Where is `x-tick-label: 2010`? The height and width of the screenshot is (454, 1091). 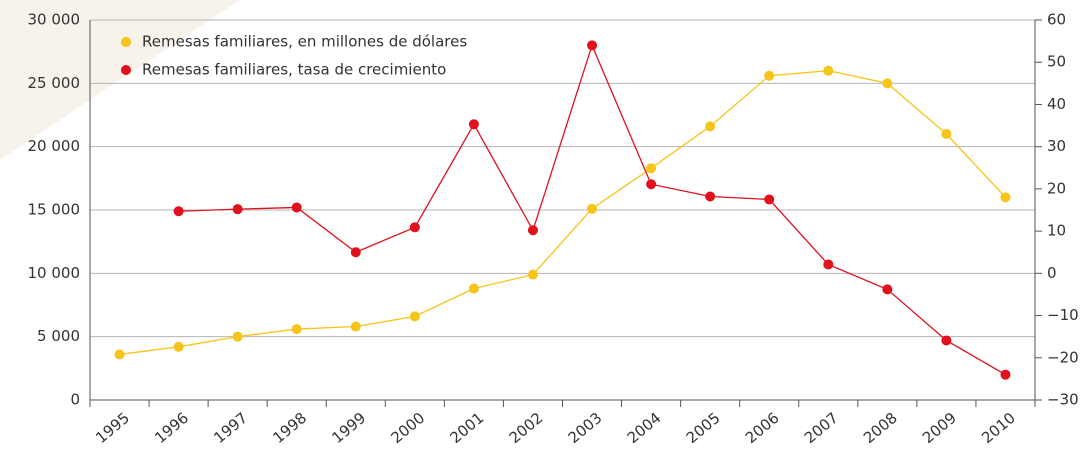
x-tick-label: 2010 is located at coordinates (998, 428).